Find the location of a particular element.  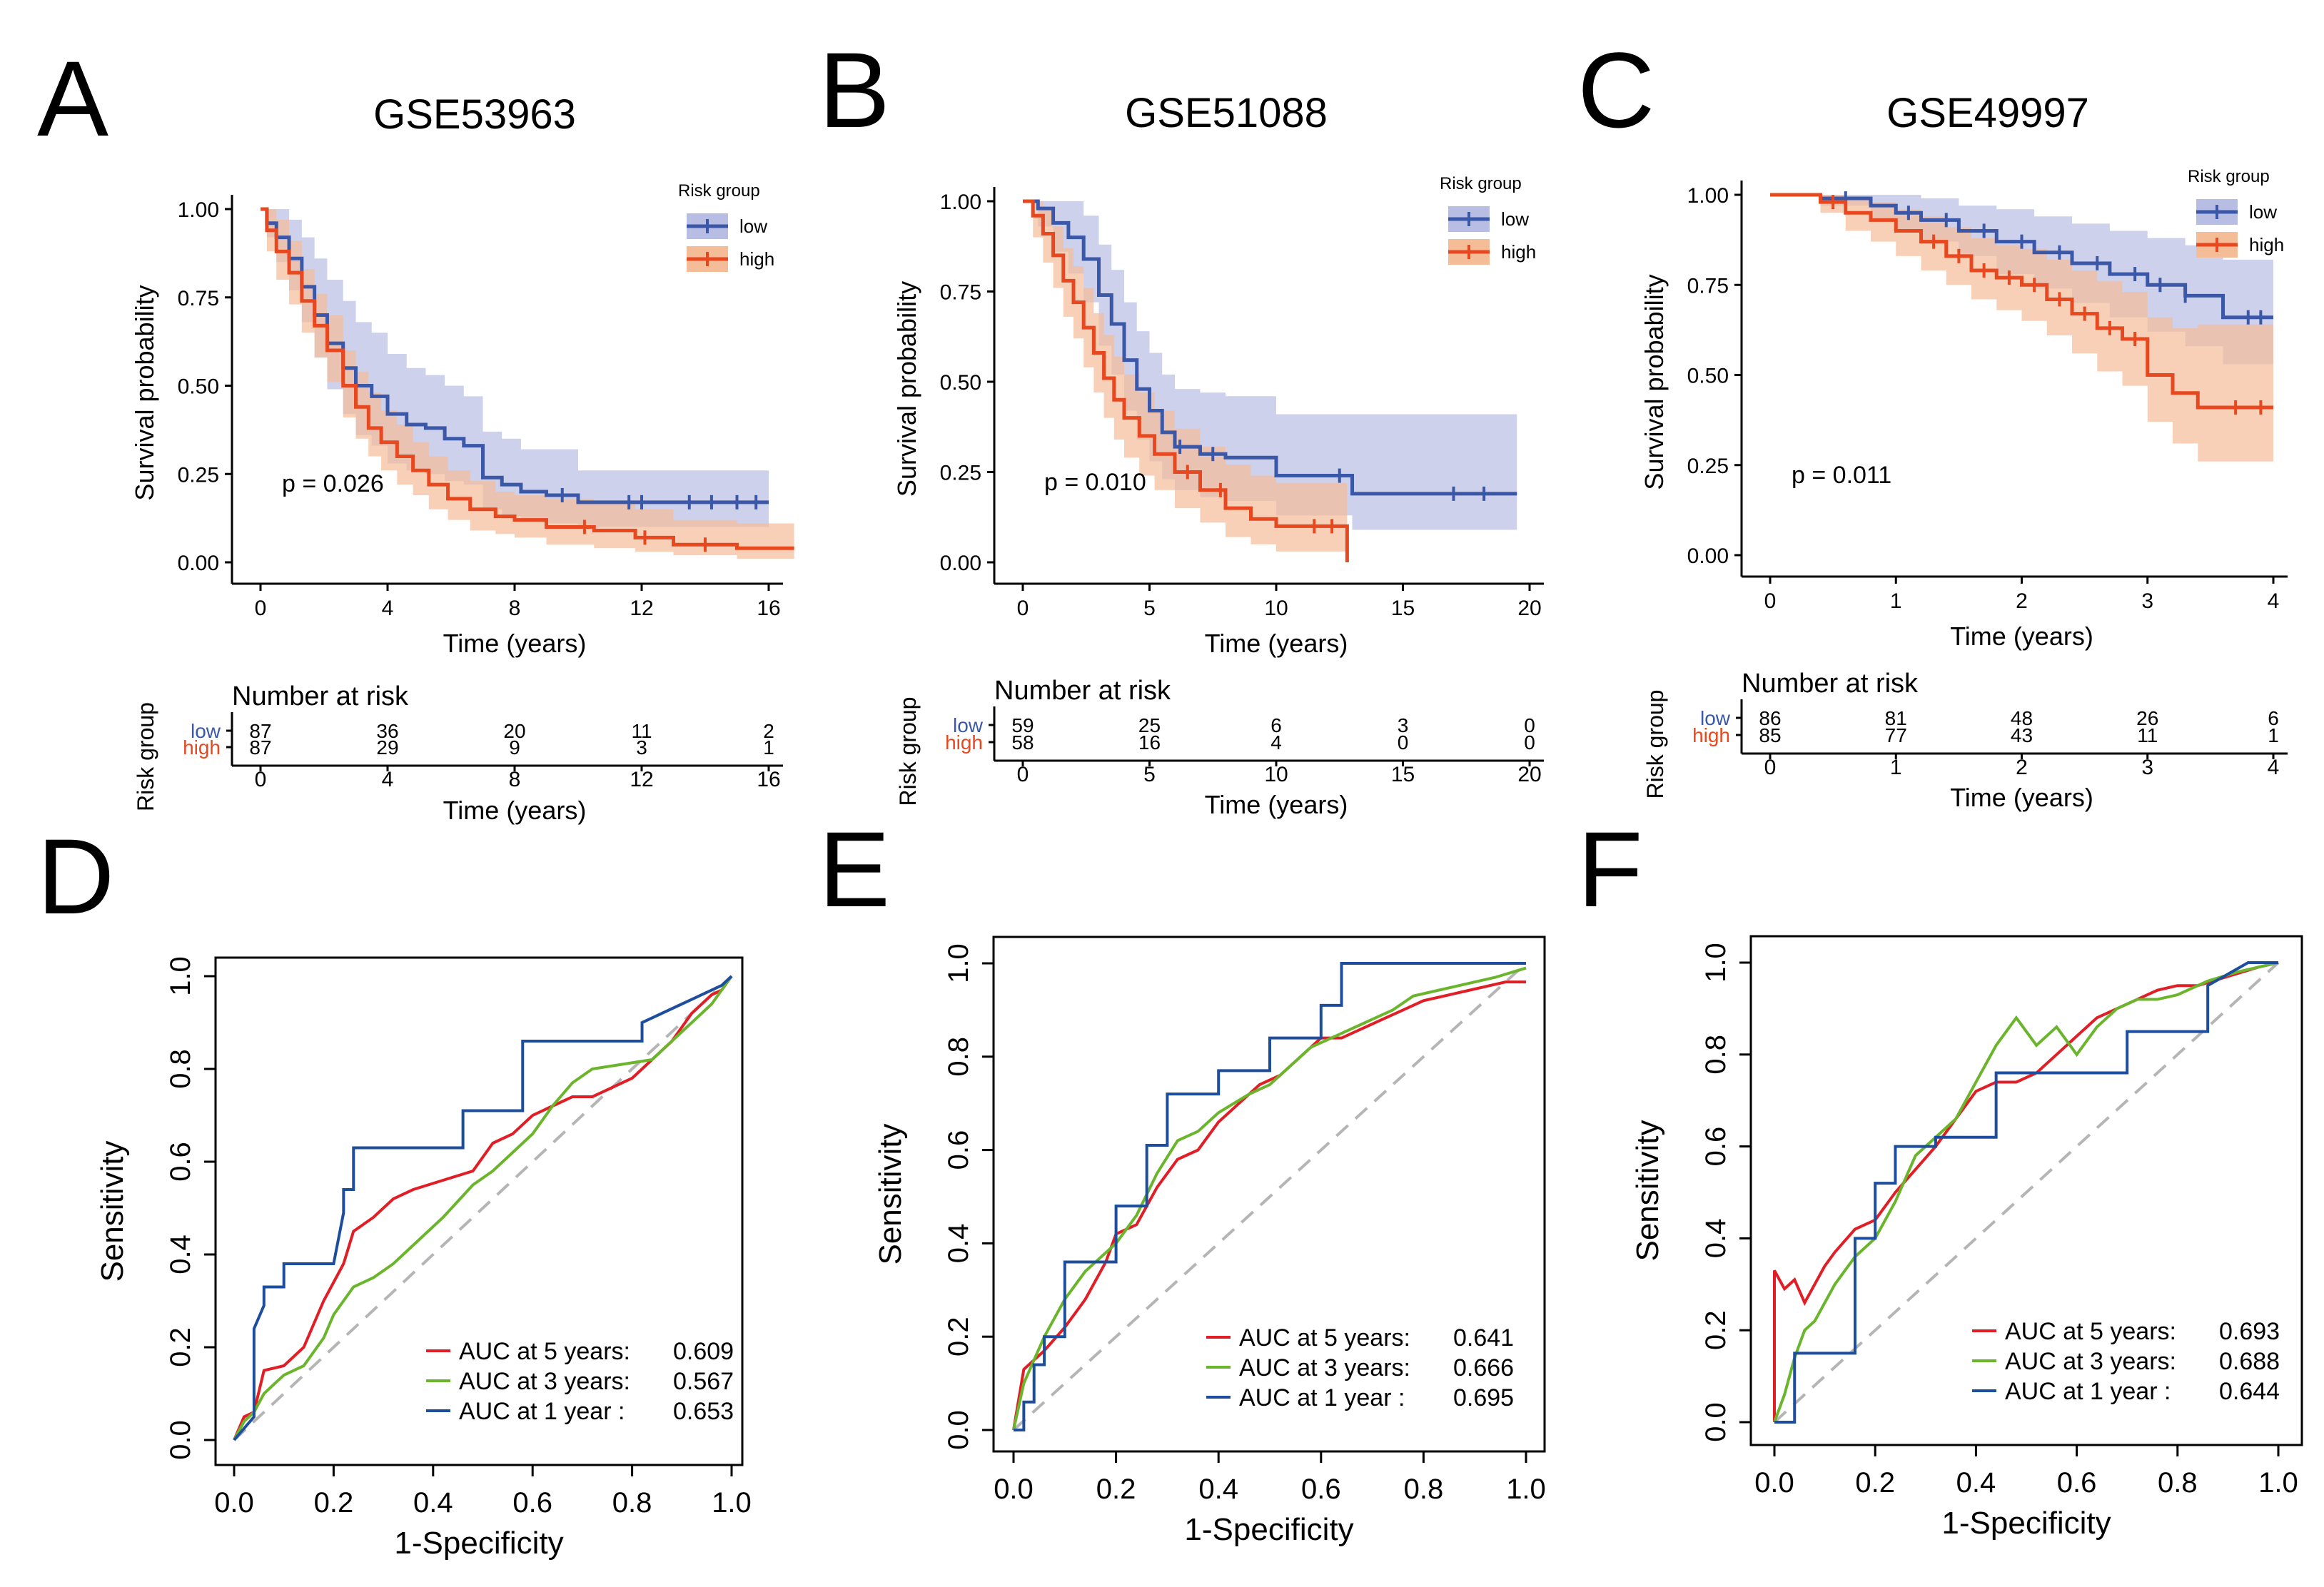

risk-count: 29 is located at coordinates (387, 747).